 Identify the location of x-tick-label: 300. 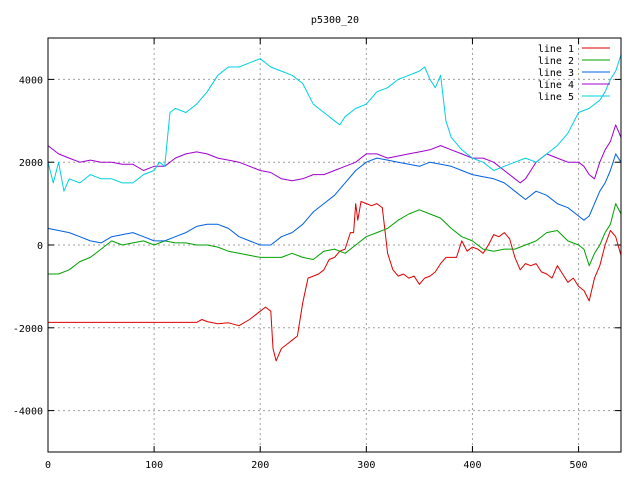
(366, 465).